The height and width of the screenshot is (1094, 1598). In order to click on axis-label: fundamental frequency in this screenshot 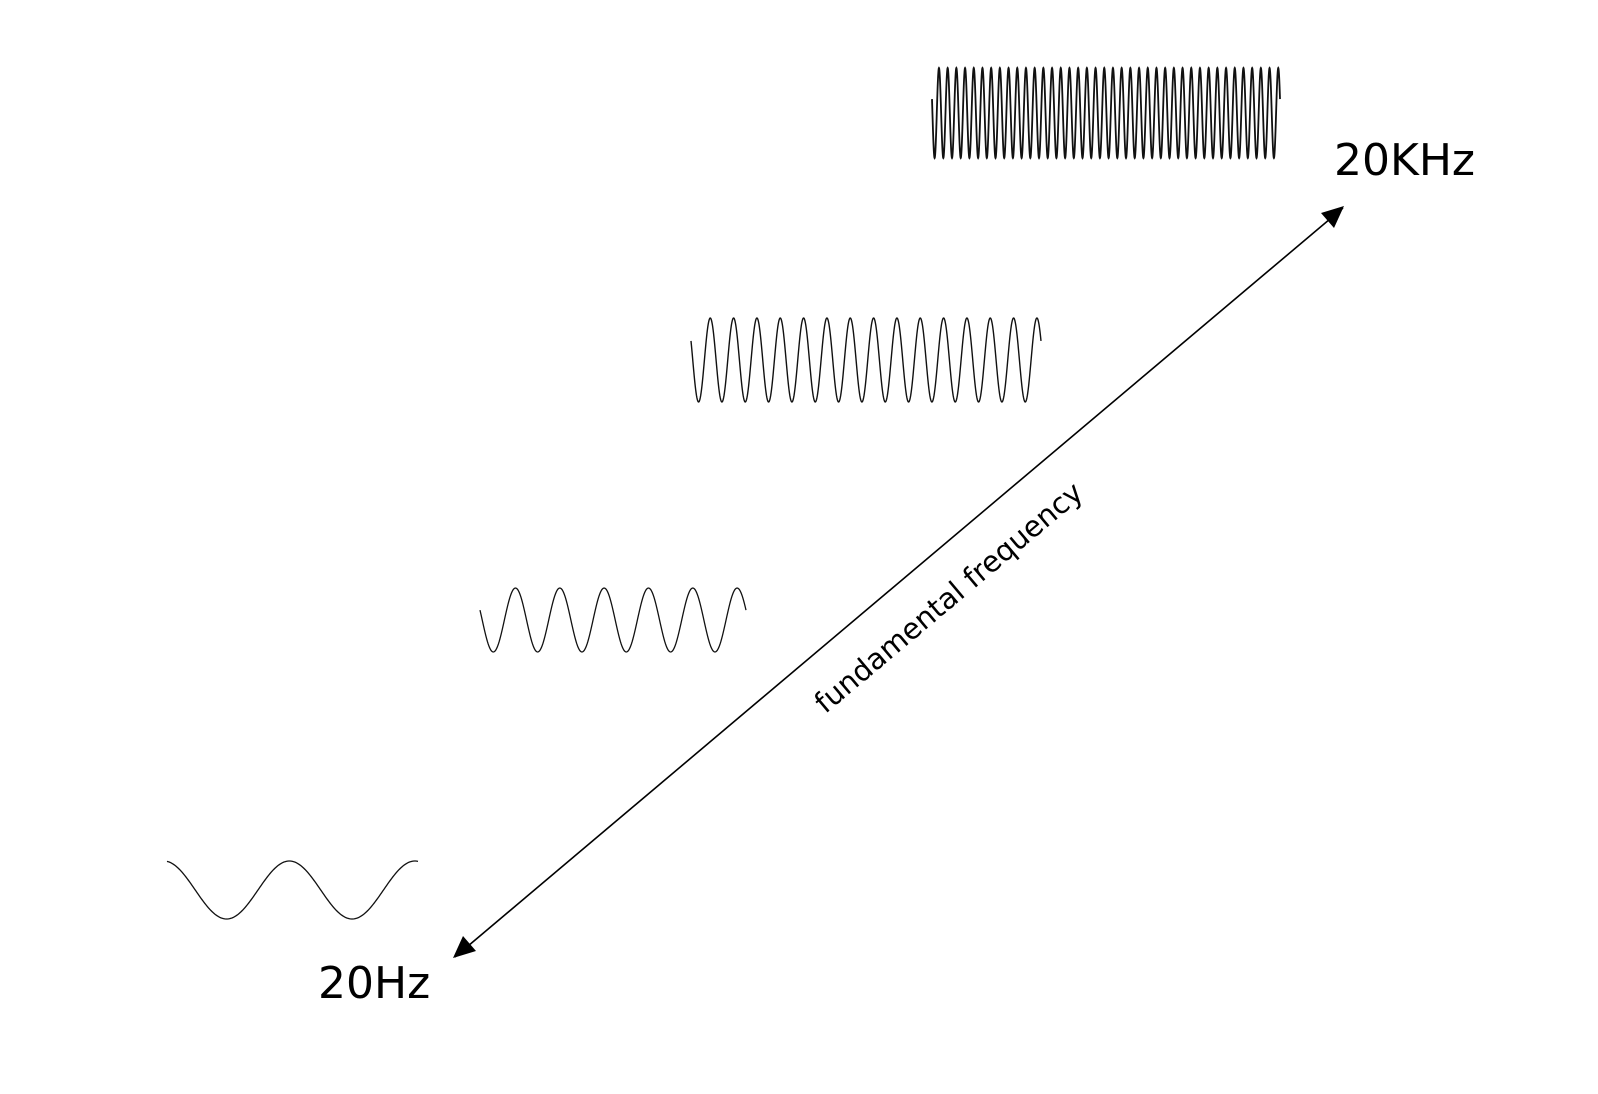, I will do `click(949, 597)`.